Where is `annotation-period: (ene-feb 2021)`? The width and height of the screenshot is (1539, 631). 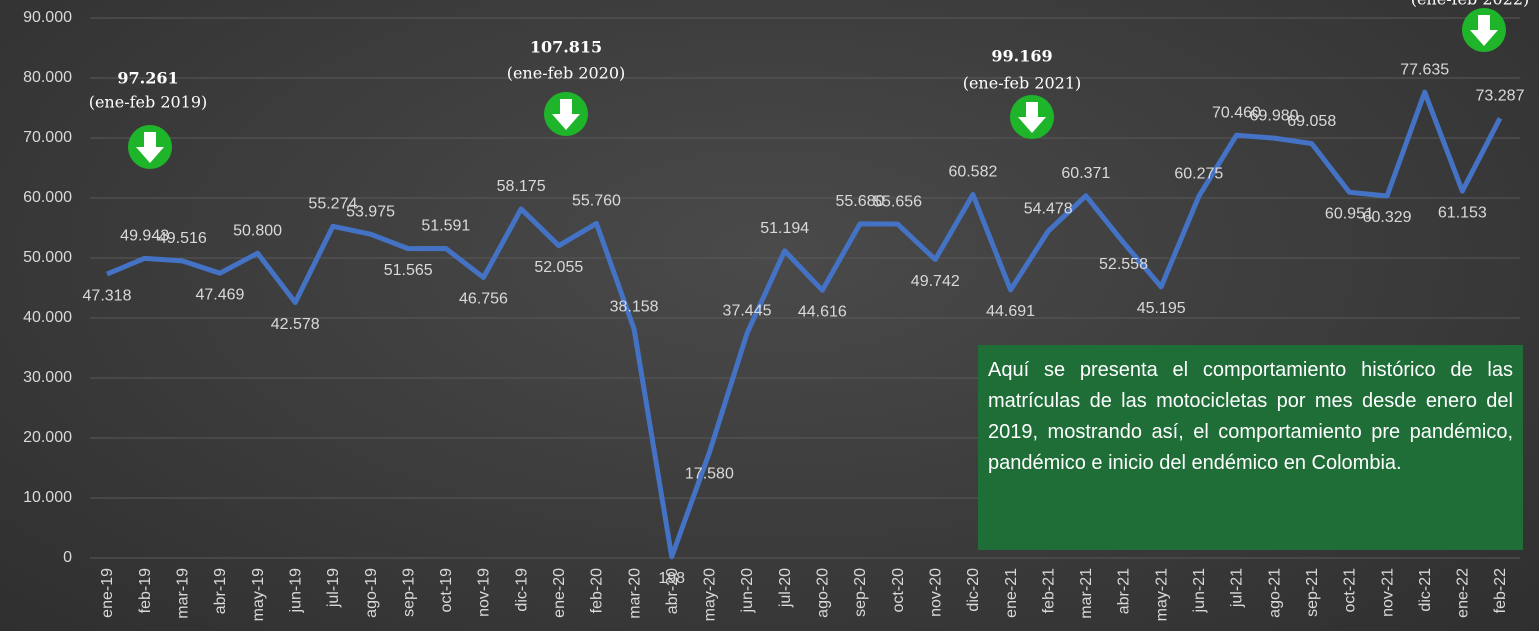 annotation-period: (ene-feb 2021) is located at coordinates (1022, 83).